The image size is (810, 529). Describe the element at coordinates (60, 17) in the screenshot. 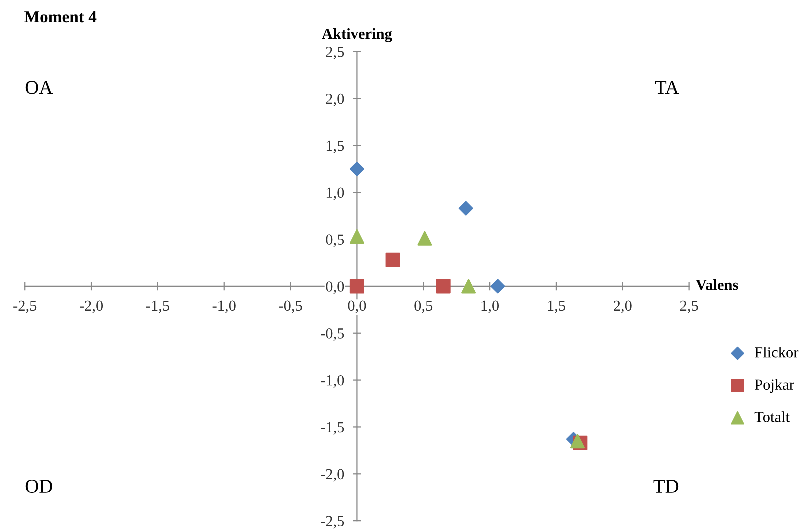

I see `chart-title: Moment 4` at that location.